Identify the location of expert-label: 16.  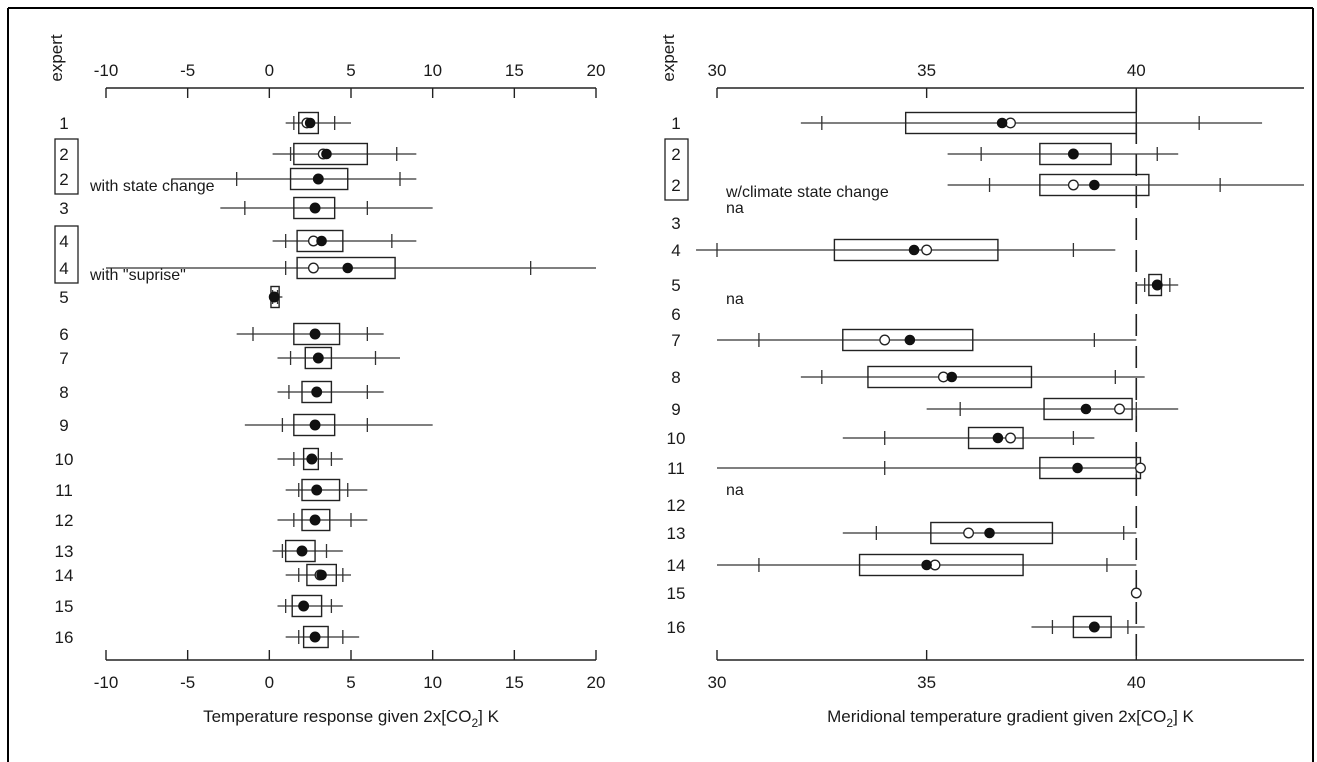
(676, 627).